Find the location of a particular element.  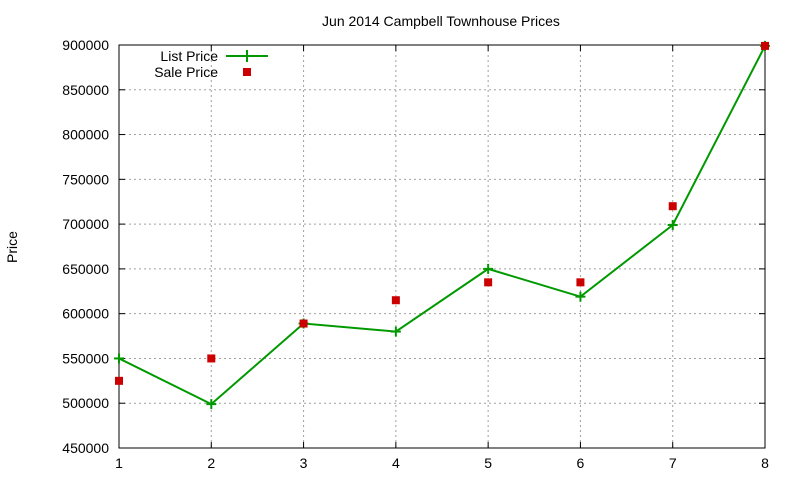

y-tick-label: 500000 is located at coordinates (85, 403).